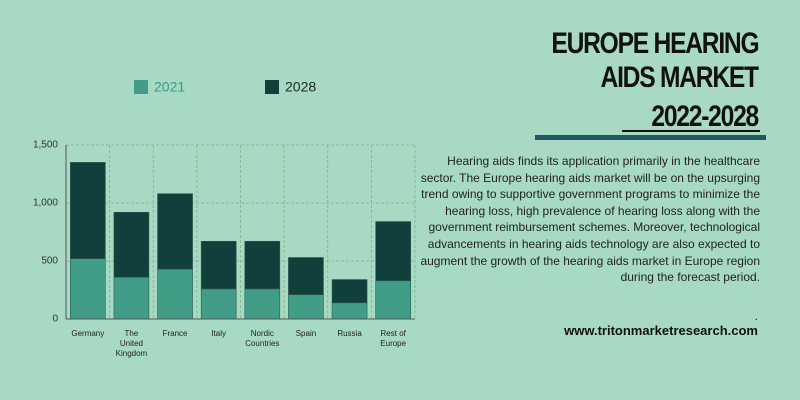  What do you see at coordinates (49, 261) in the screenshot?
I see `y-tick-label: 500` at bounding box center [49, 261].